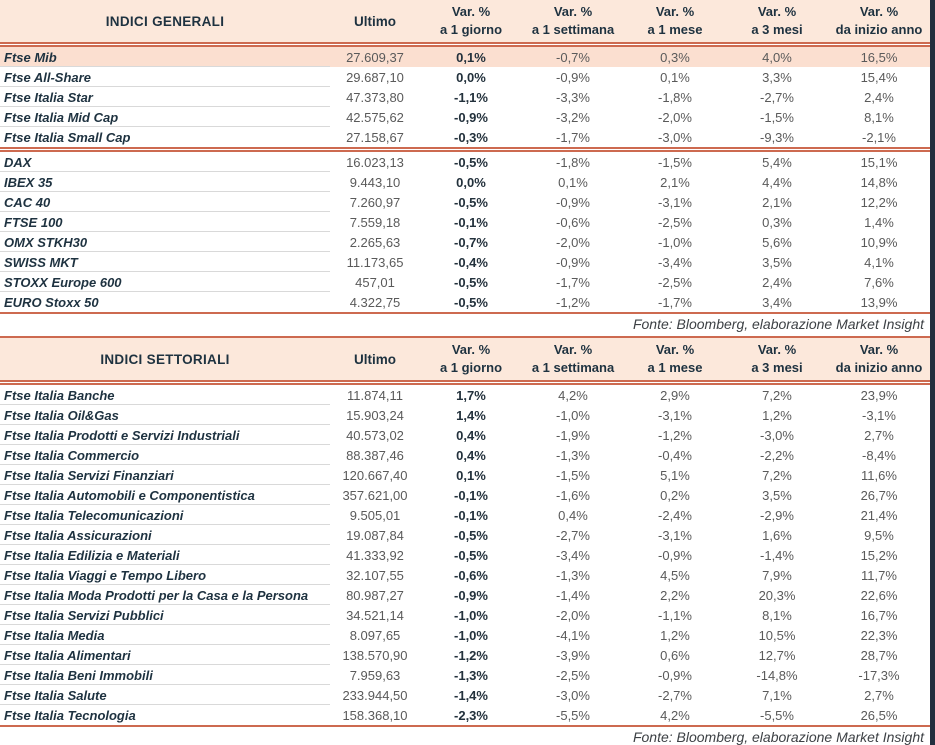  Describe the element at coordinates (573, 137) in the screenshot. I see `var-1-settimana: -1,7%` at that location.